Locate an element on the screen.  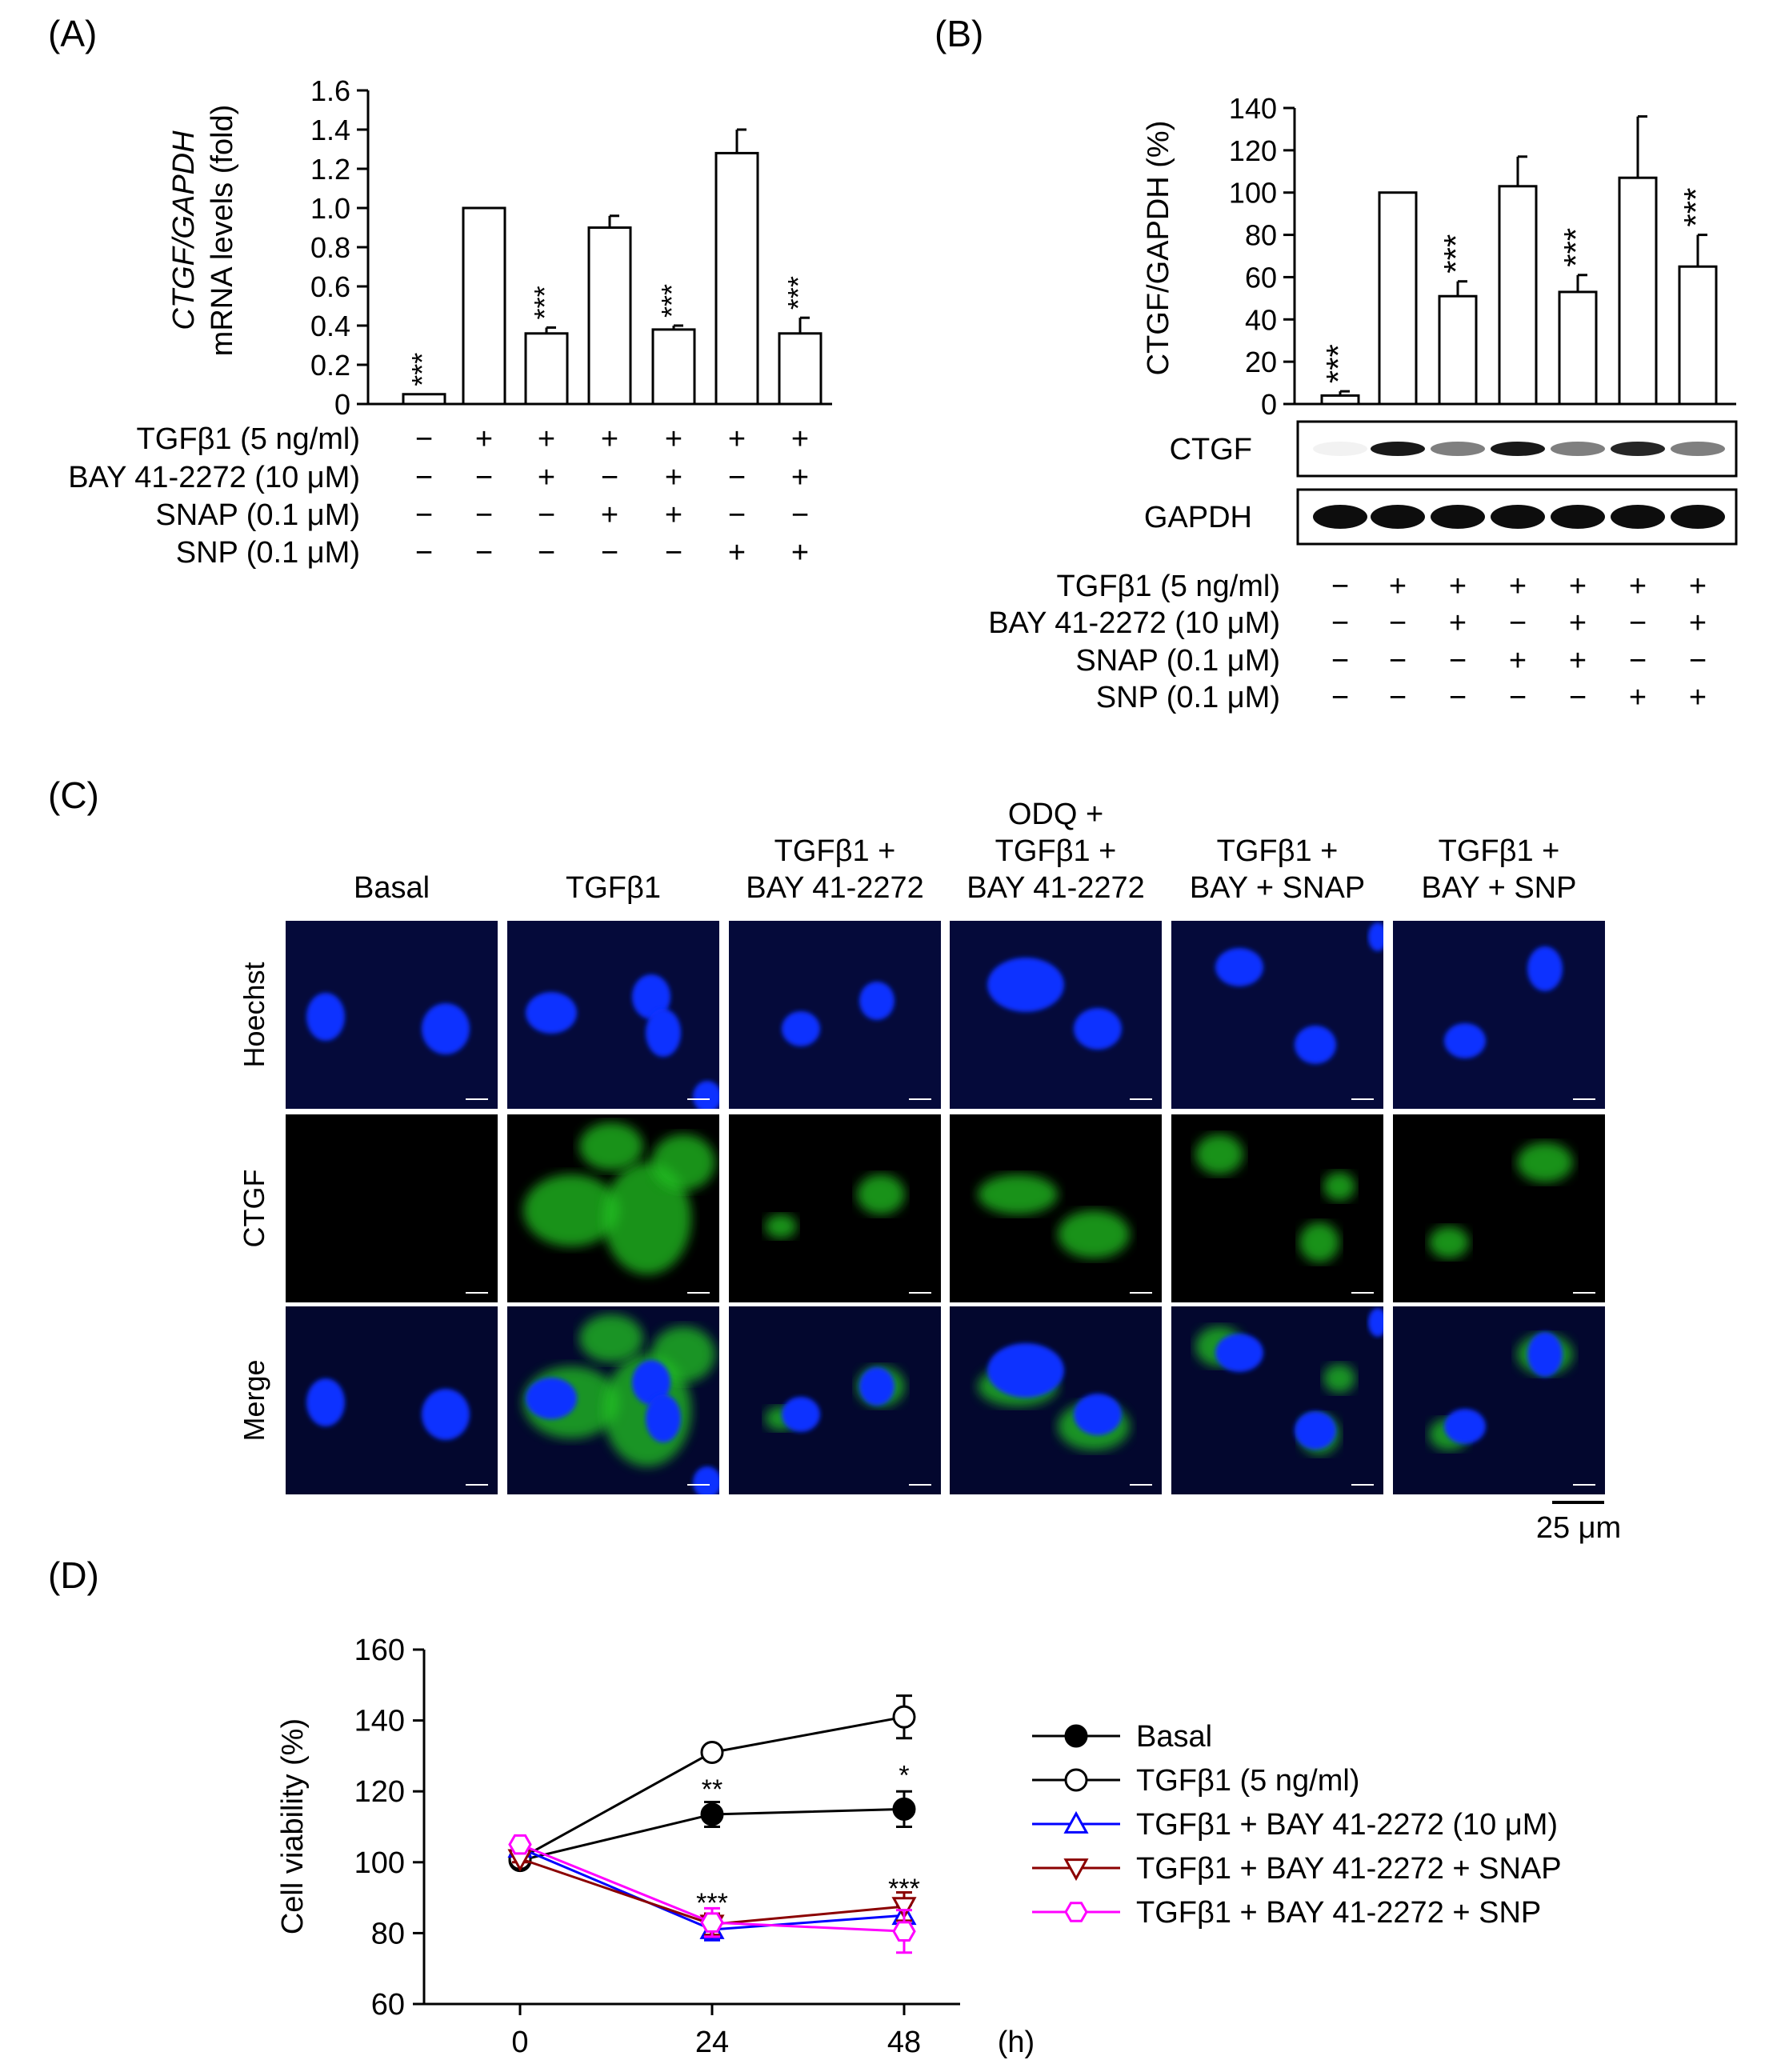
treatment-label: TGFβ1 (5 ng/ml) is located at coordinates (248, 439).